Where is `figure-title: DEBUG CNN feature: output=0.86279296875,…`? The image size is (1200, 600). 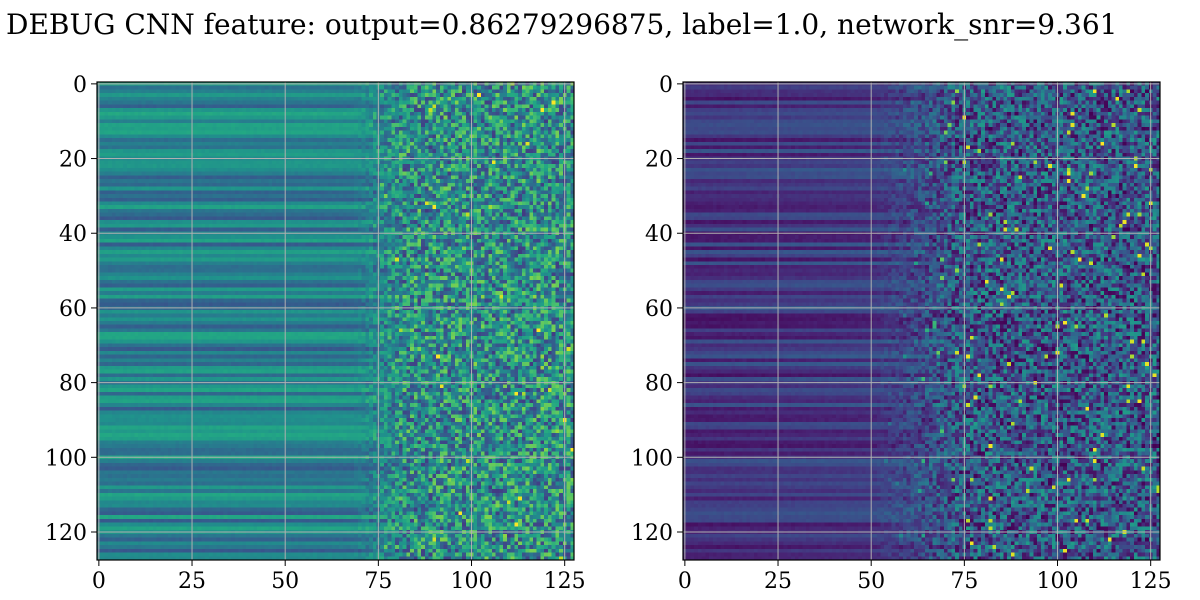
figure-title: DEBUG CNN feature: output=0.86279296875,… is located at coordinates (562, 24).